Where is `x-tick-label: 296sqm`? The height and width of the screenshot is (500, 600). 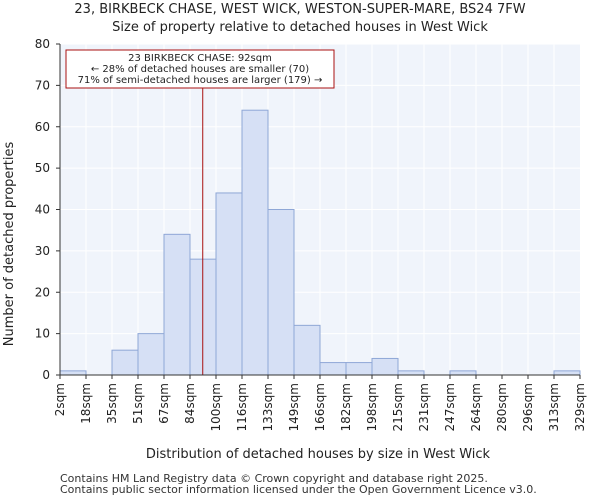 x-tick-label: 296sqm is located at coordinates (528, 407).